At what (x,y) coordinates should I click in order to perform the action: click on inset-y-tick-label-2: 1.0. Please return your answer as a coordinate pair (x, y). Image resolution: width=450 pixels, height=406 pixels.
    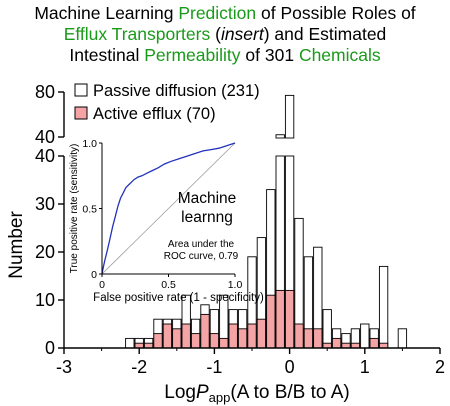
    Looking at the image, I should click on (89, 144).